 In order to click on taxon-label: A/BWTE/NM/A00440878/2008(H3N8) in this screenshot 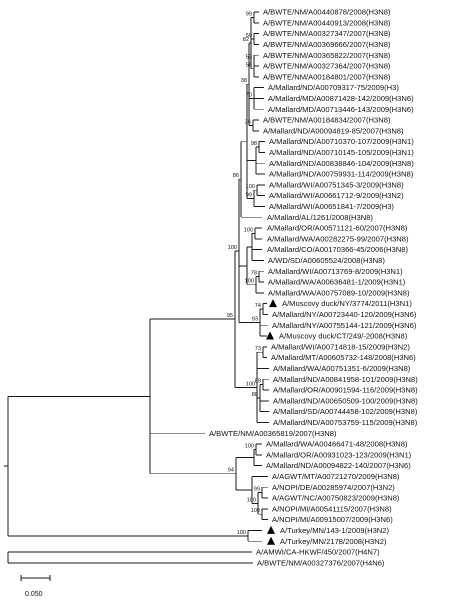, I will do `click(327, 12)`.